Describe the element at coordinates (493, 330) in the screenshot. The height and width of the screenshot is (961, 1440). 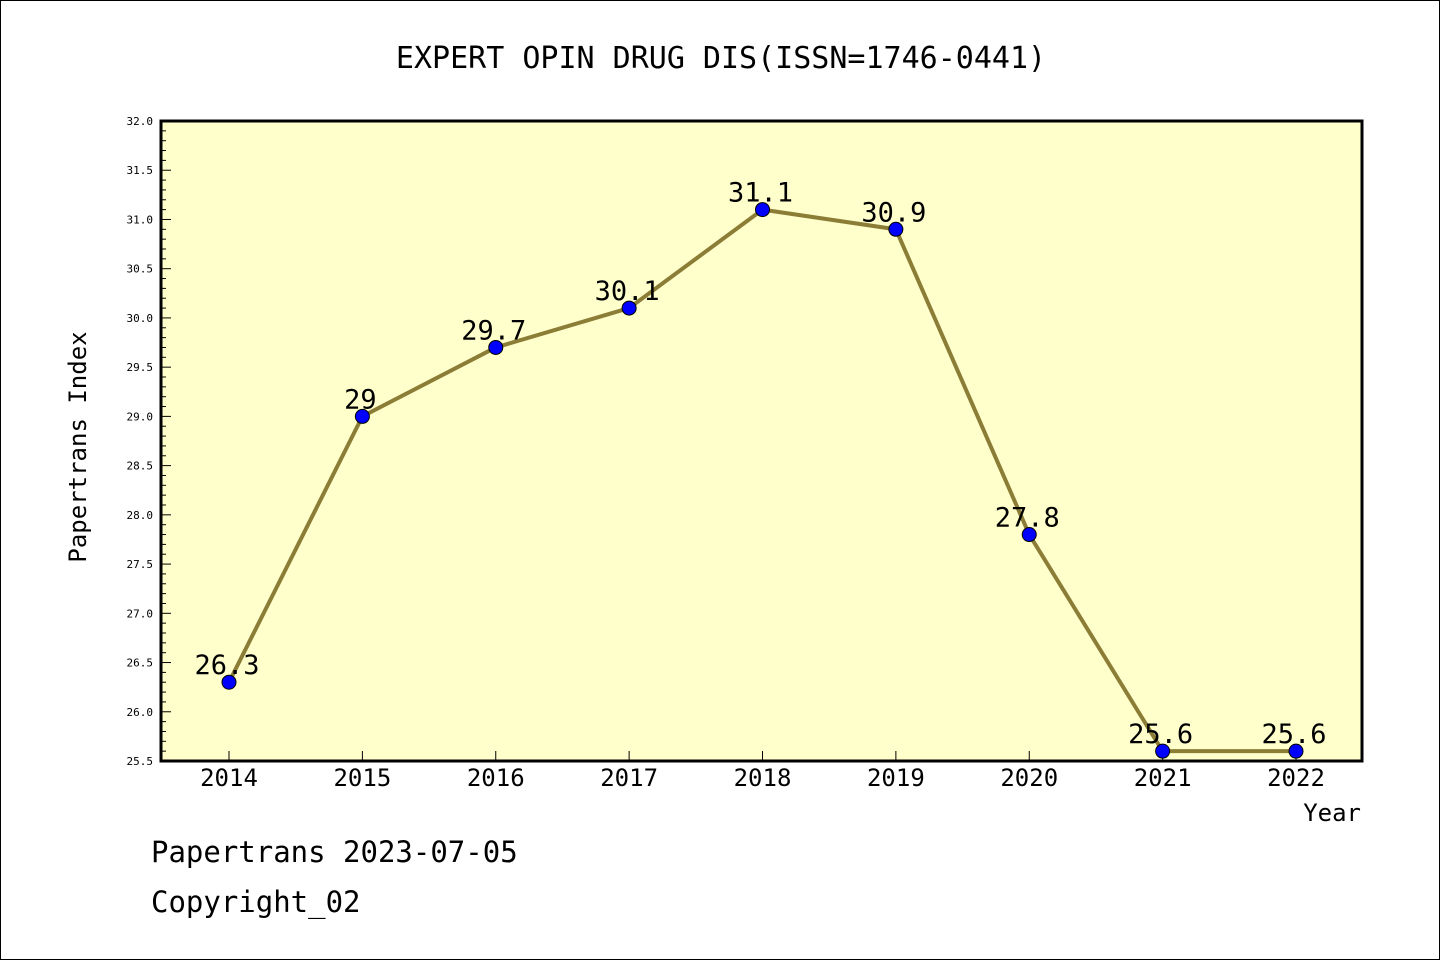
I see `data-label: 29.7` at that location.